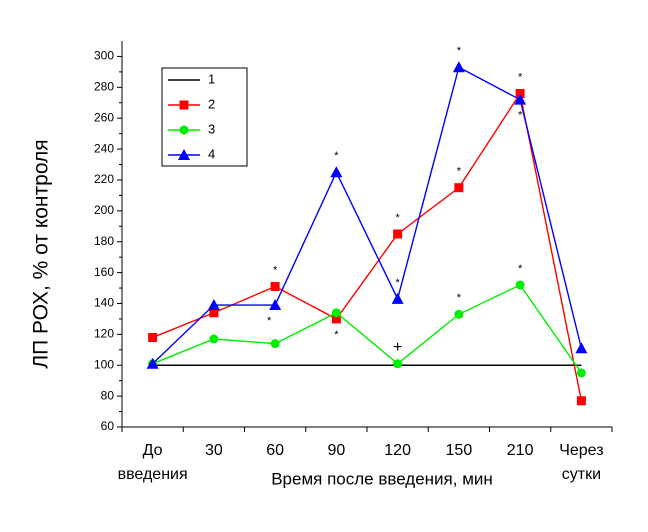 The height and width of the screenshot is (532, 648). Describe the element at coordinates (104, 210) in the screenshot. I see `y-tick-label: 200` at that location.